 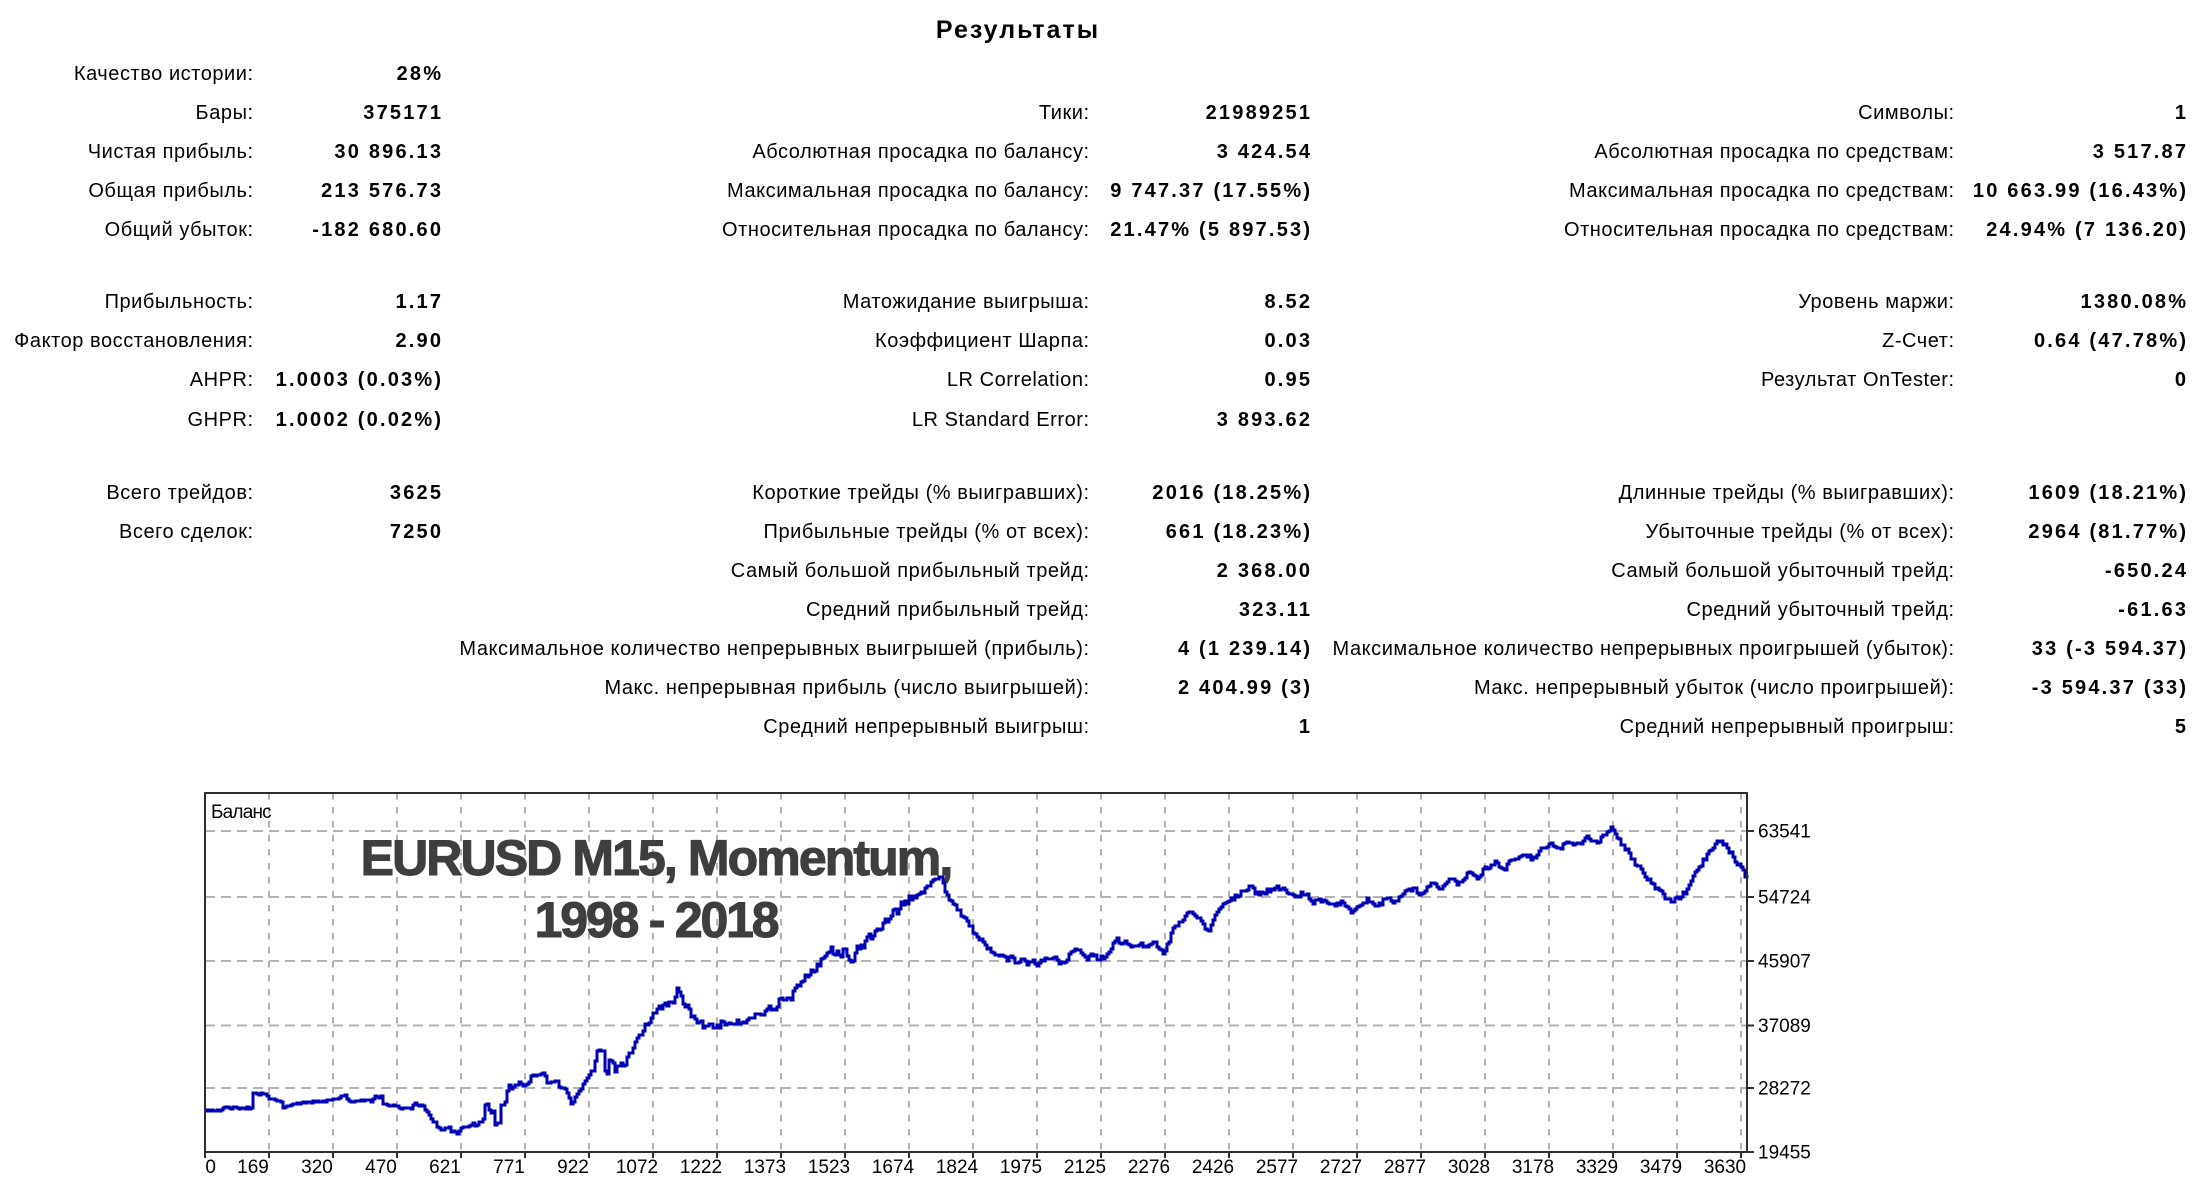 I want to click on svg-text: 2727, so click(x=1341, y=1167).